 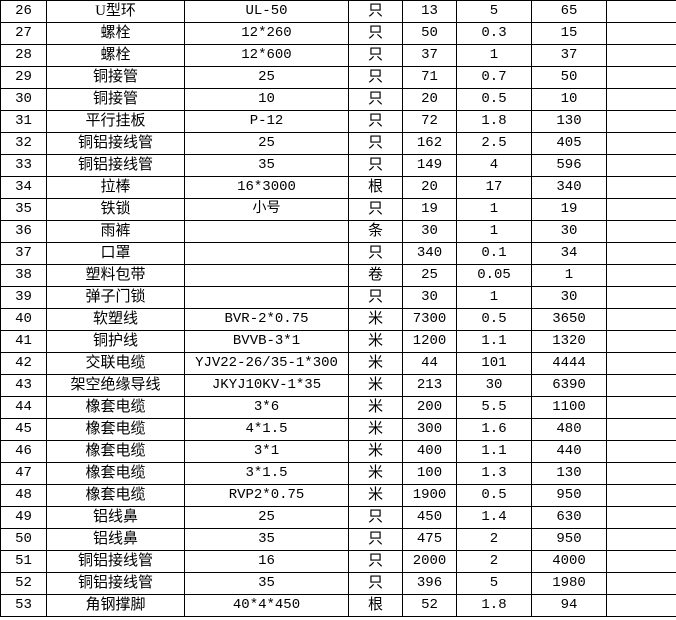 What do you see at coordinates (266, 77) in the screenshot?
I see `spec-cell: 25` at bounding box center [266, 77].